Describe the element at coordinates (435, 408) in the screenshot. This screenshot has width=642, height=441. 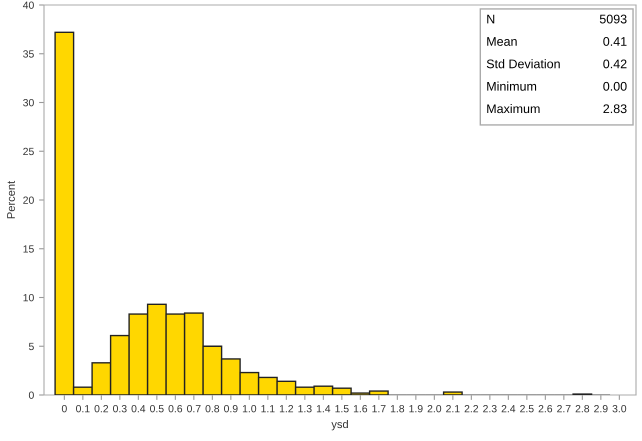
I see `x-tick-label: 2.0` at that location.